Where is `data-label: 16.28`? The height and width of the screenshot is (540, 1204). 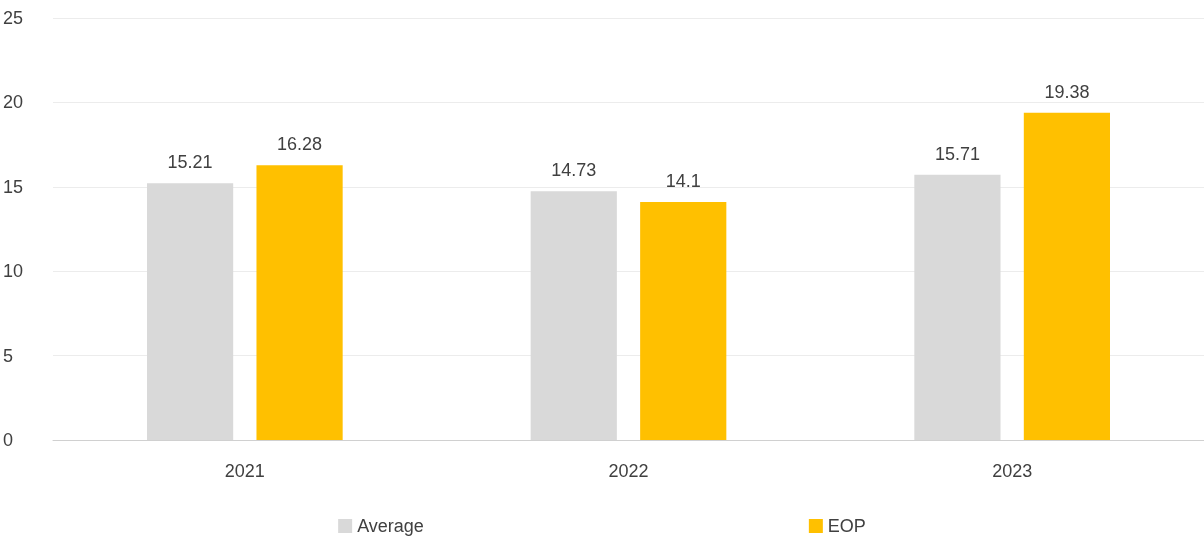 data-label: 16.28 is located at coordinates (300, 144).